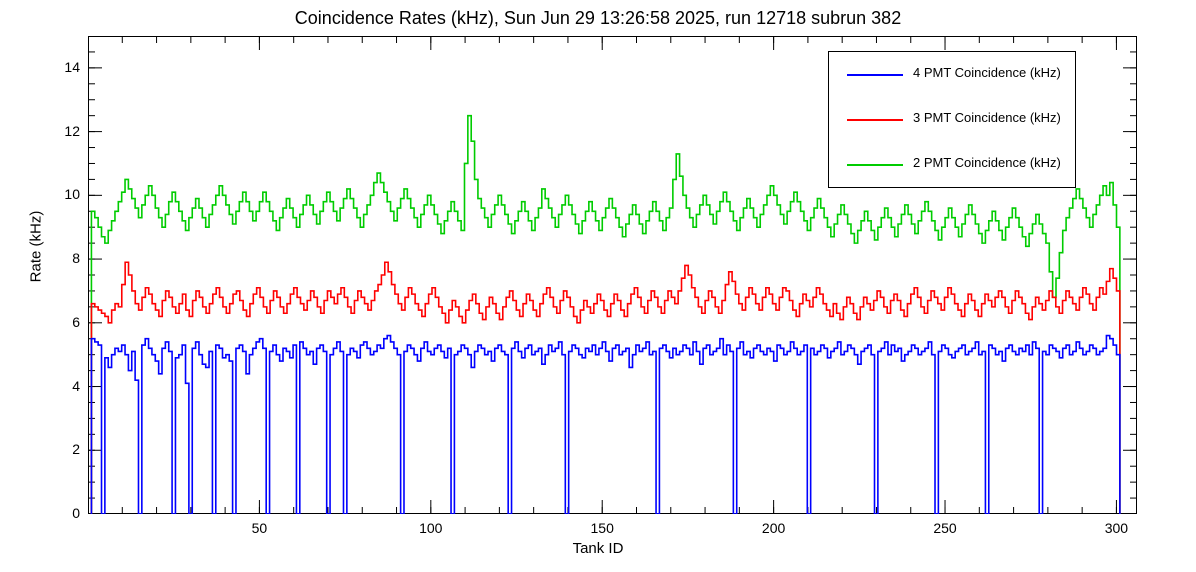 This screenshot has width=1196, height=572. What do you see at coordinates (987, 72) in the screenshot?
I see `legend-label-0: 4 PMT Coincidence (kHz)` at bounding box center [987, 72].